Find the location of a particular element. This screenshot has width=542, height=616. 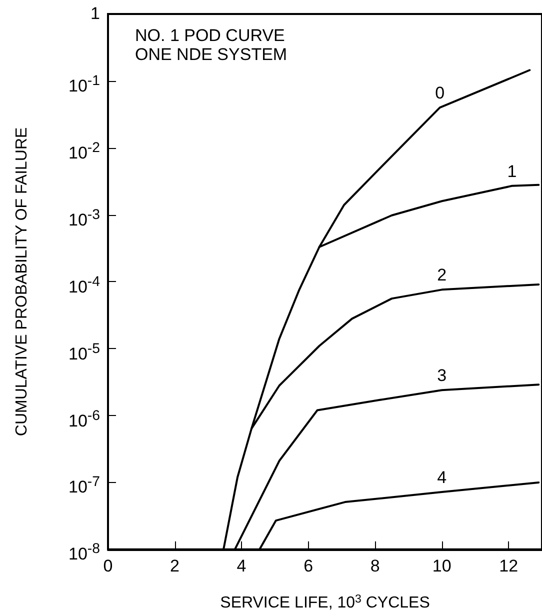

x-tick-label: 0 is located at coordinates (108, 566).